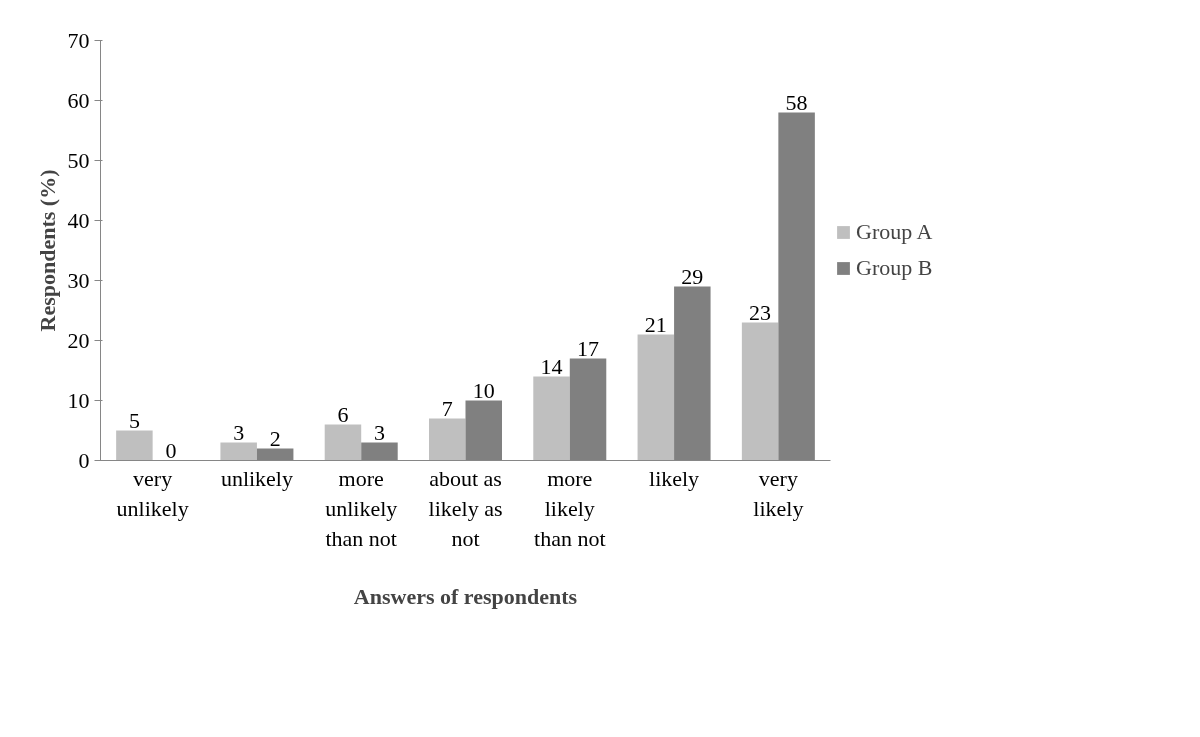 The width and height of the screenshot is (1200, 737). I want to click on x-tick-label: very unlikely, so click(152, 493).